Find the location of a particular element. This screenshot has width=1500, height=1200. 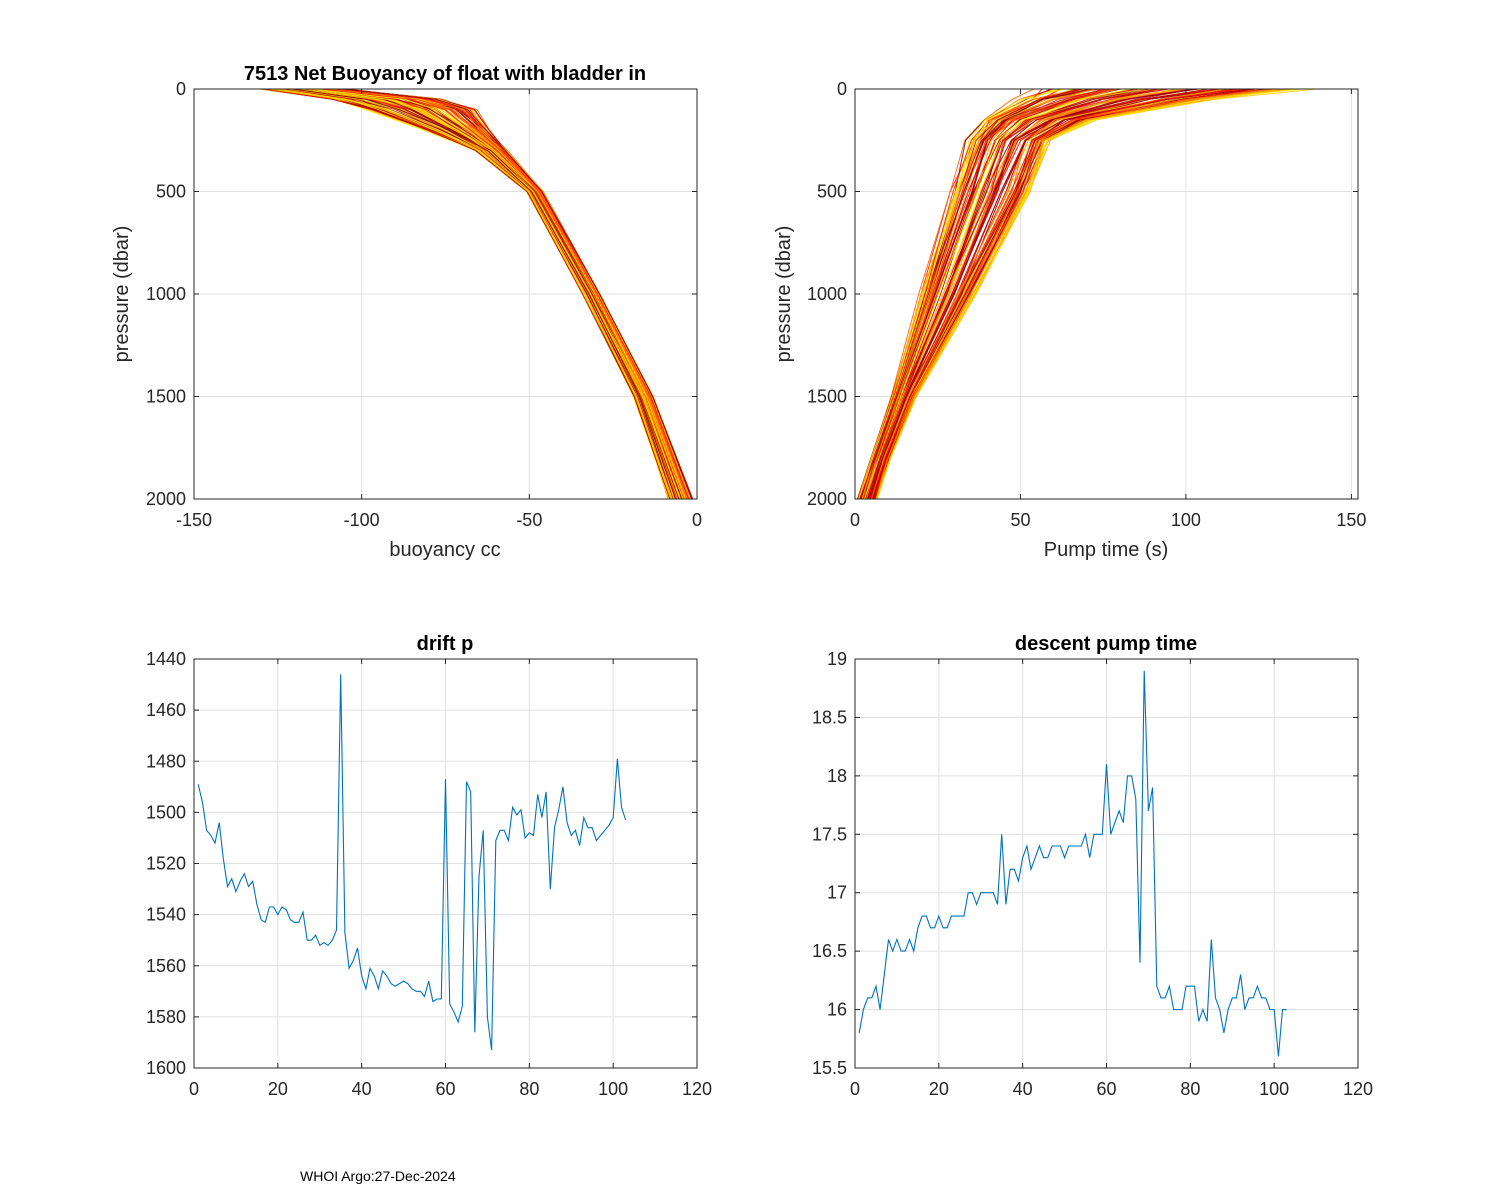

y-tick-label: 1460 is located at coordinates (166, 710).